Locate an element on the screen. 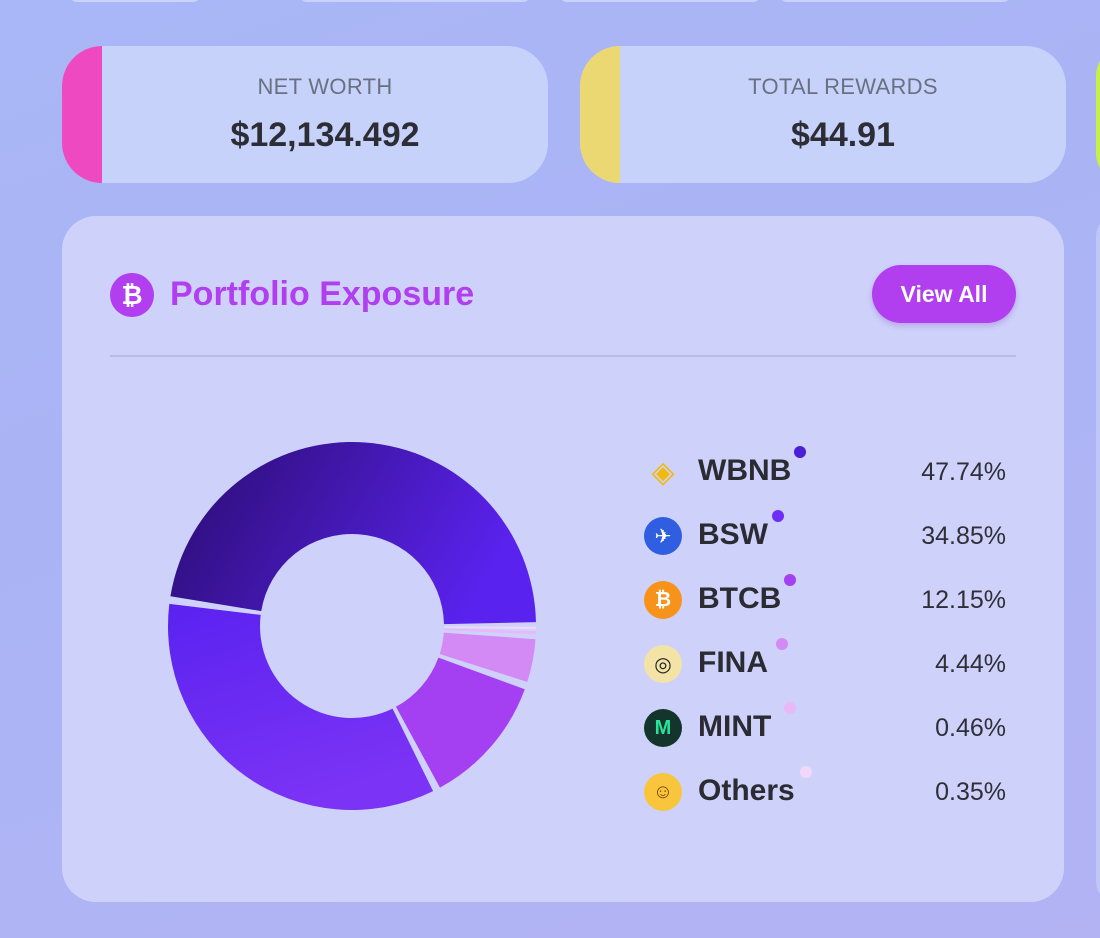 The image size is (1100, 938). mint-icon: M is located at coordinates (663, 728).